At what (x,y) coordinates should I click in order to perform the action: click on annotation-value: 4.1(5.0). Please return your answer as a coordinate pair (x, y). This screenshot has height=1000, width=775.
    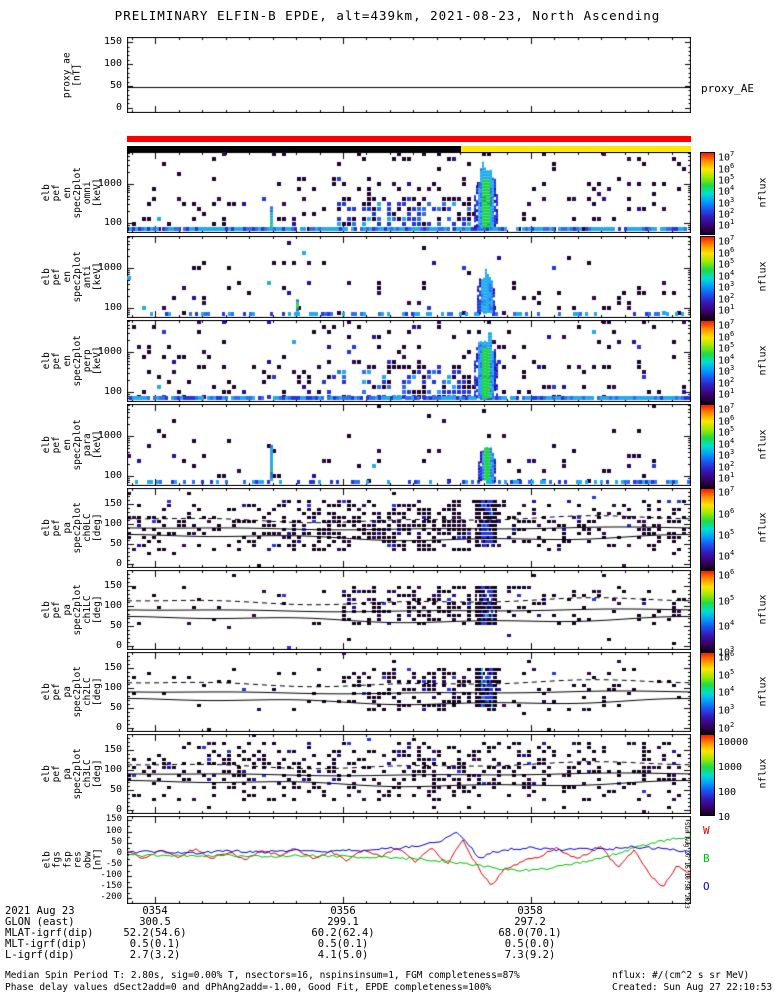
    Looking at the image, I should click on (343, 955).